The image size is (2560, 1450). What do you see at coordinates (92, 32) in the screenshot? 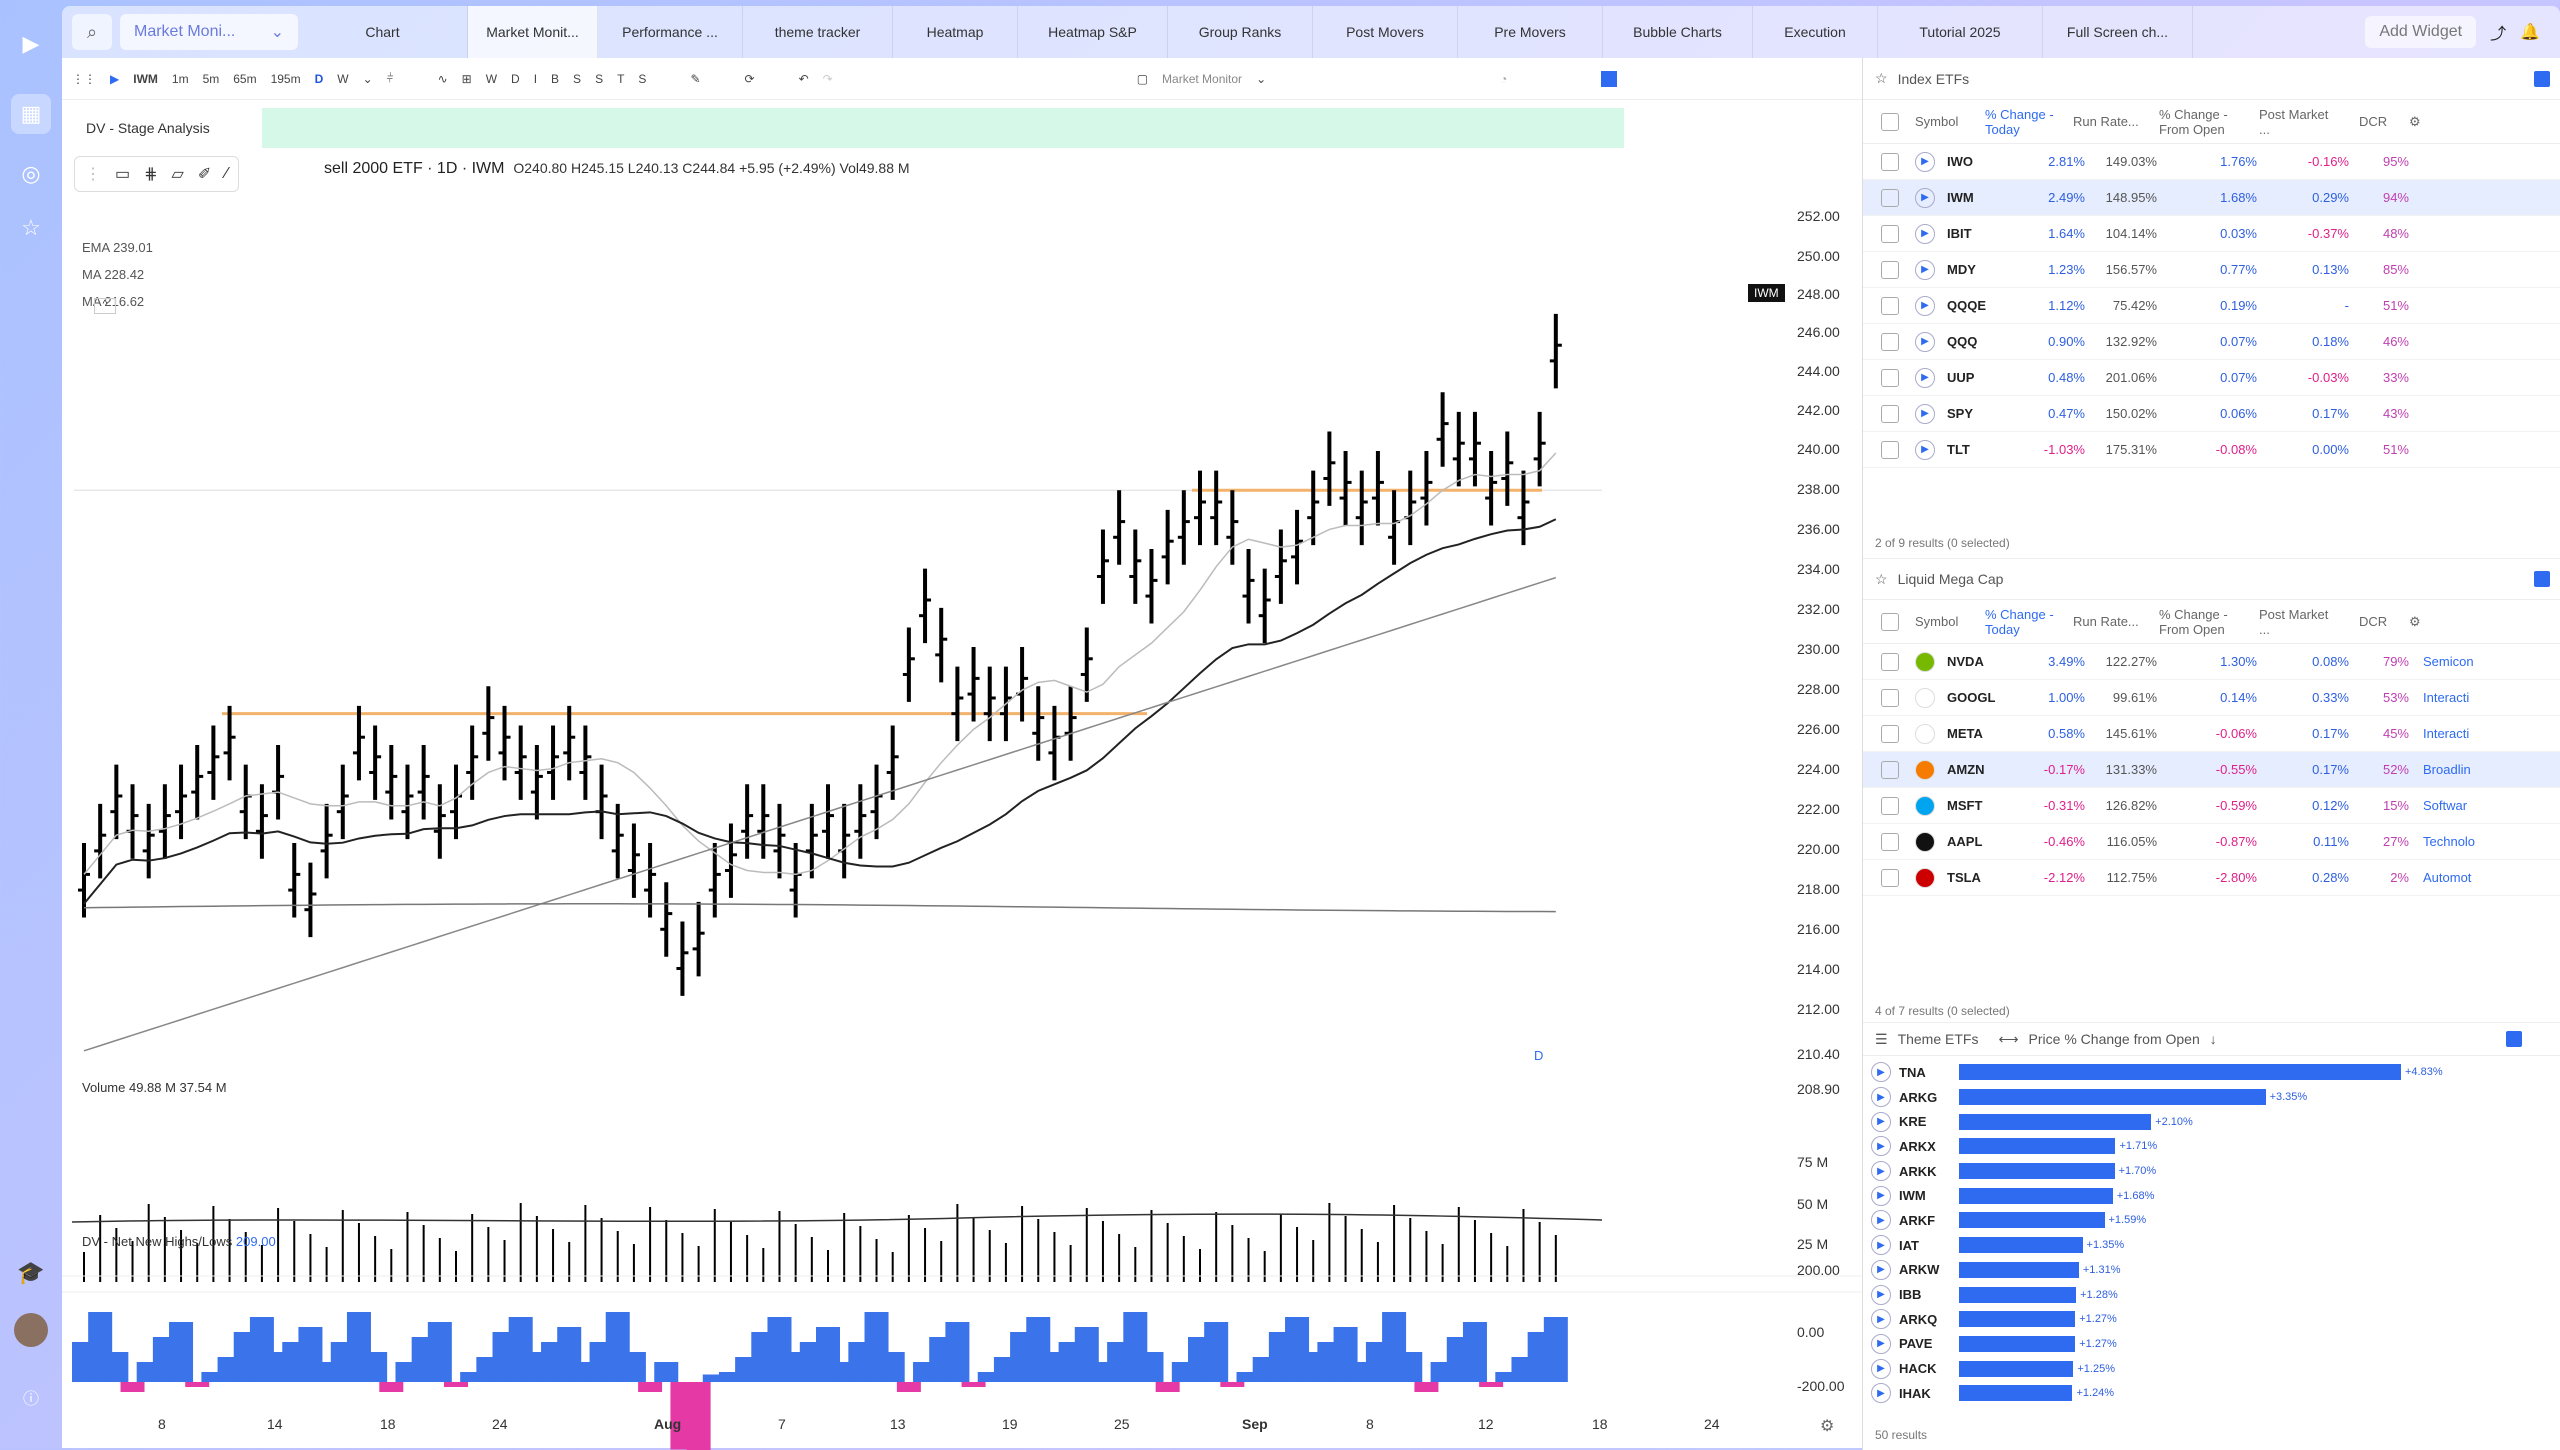
I see `search-icon: ⌕` at bounding box center [92, 32].